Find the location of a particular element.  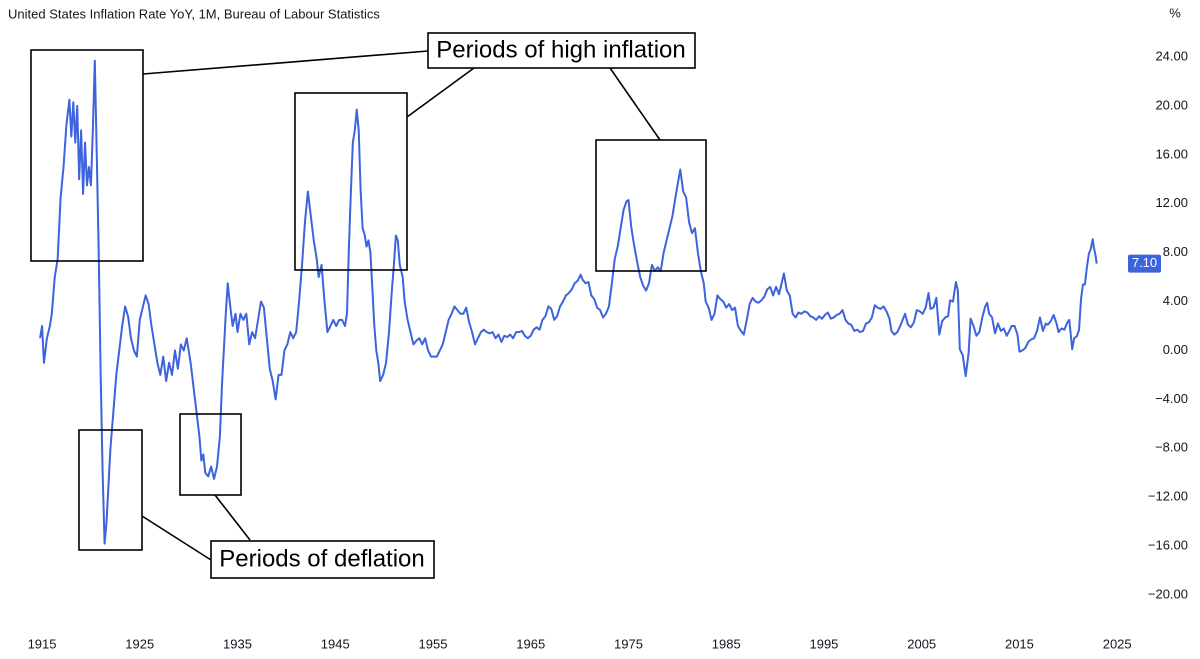

y-unit: % is located at coordinates (1175, 12).